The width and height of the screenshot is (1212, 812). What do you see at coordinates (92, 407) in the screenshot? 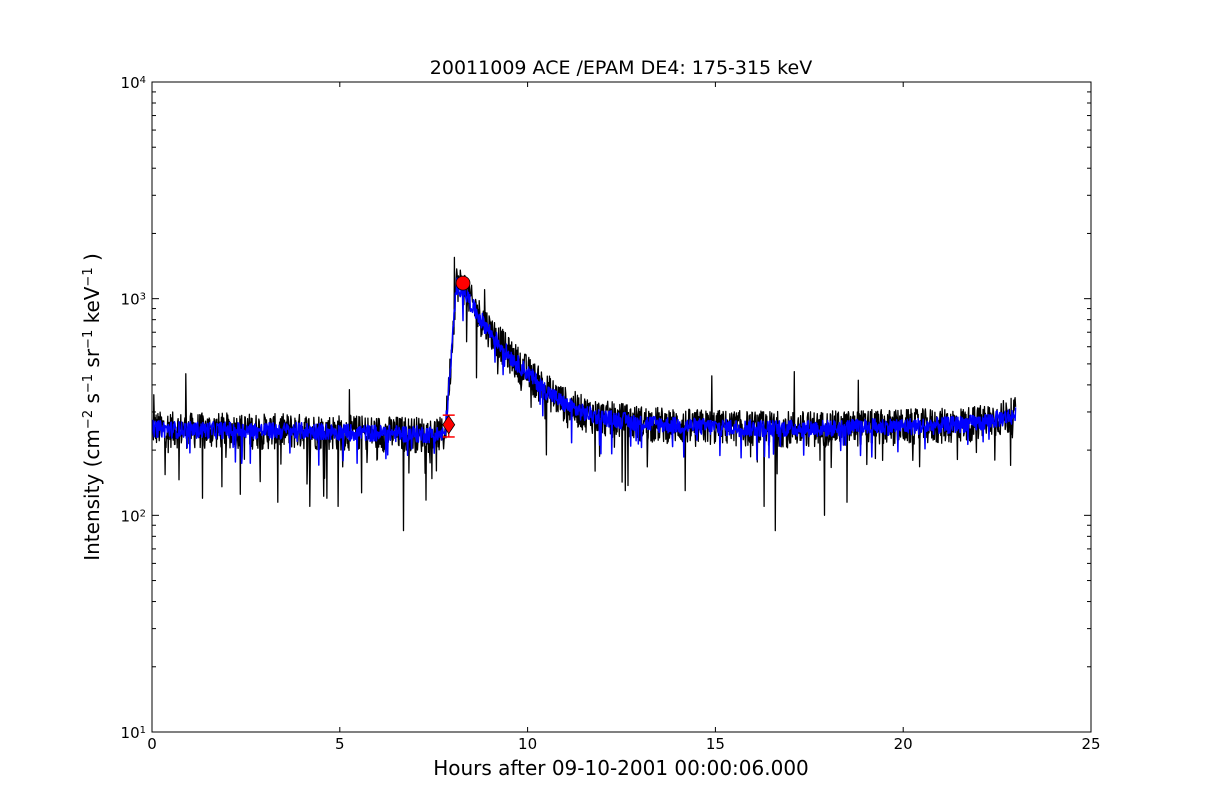
I see `y-axis-label: Intensity (cm−2 s−1 sr−1 keV−1 )` at bounding box center [92, 407].